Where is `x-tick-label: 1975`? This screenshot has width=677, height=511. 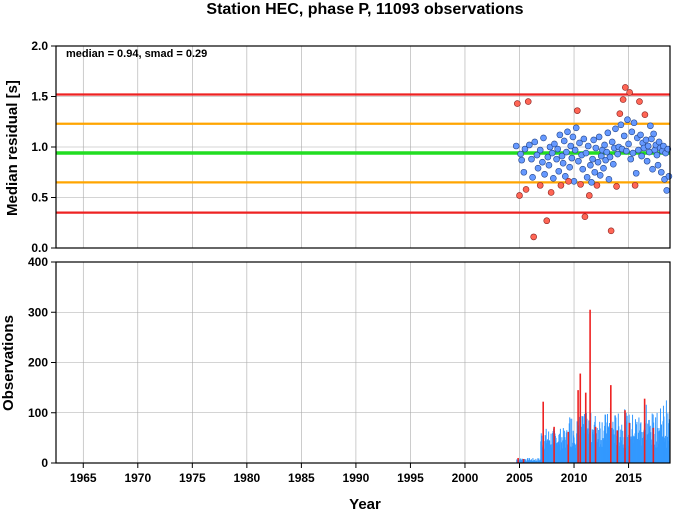 x-tick-label: 1975 is located at coordinates (192, 478).